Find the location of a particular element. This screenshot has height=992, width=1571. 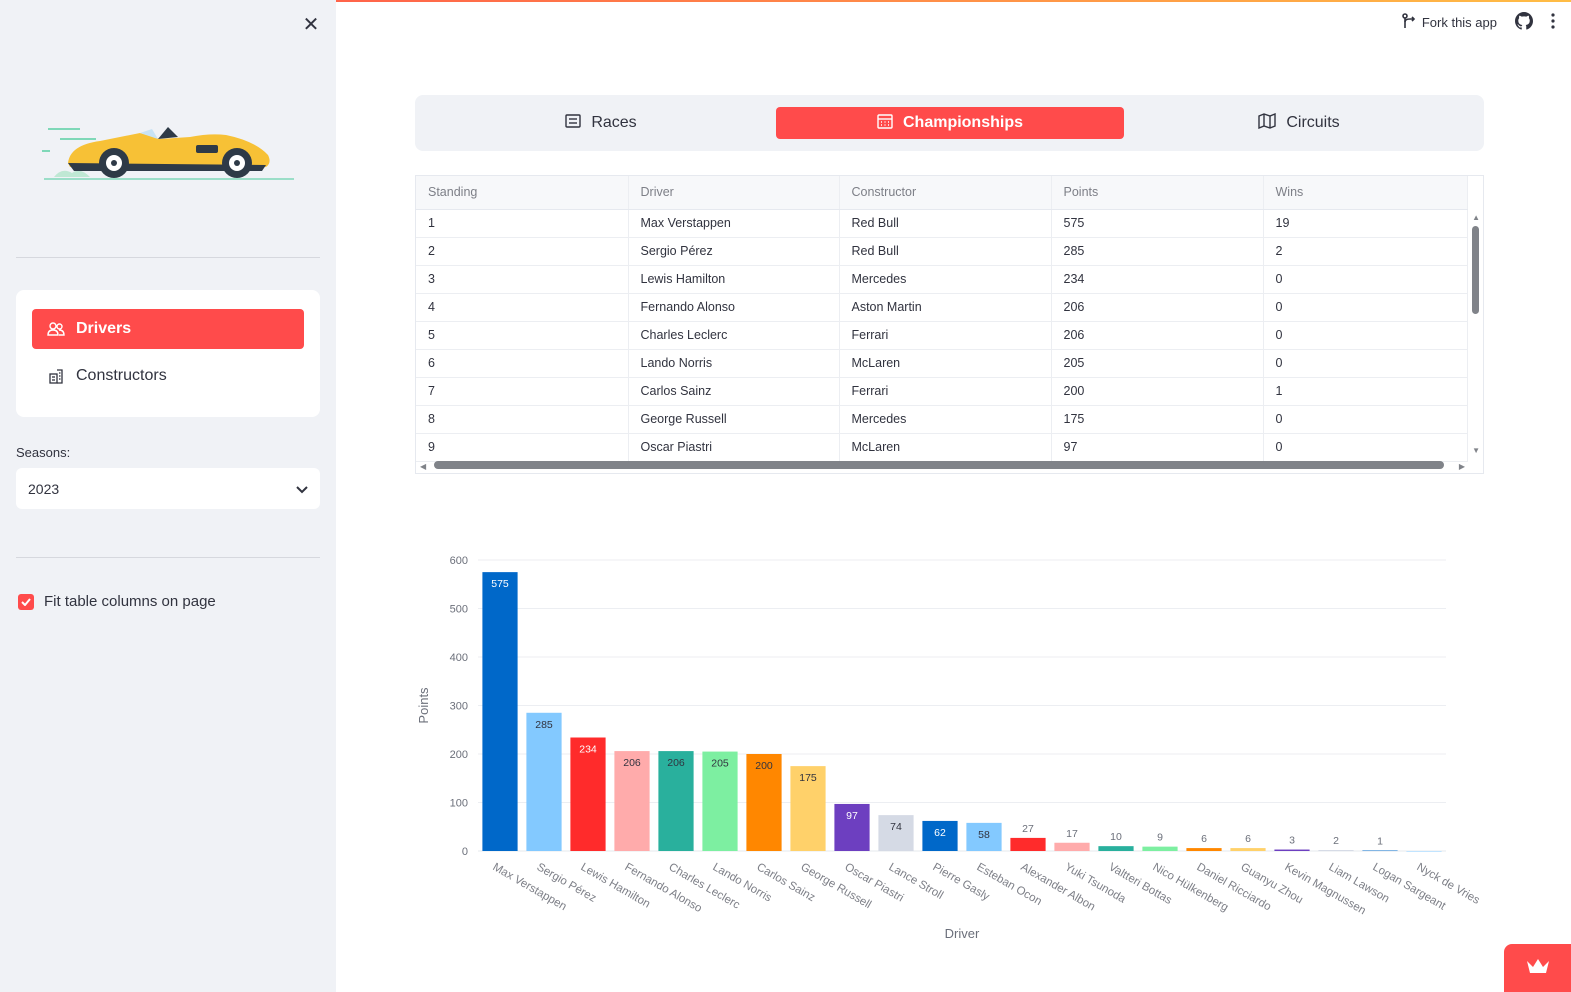

y-tick-label: 200 is located at coordinates (459, 755).